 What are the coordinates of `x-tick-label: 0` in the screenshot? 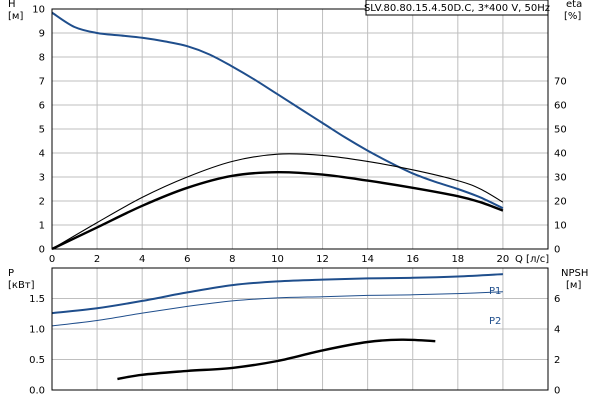 It's located at (52, 259).